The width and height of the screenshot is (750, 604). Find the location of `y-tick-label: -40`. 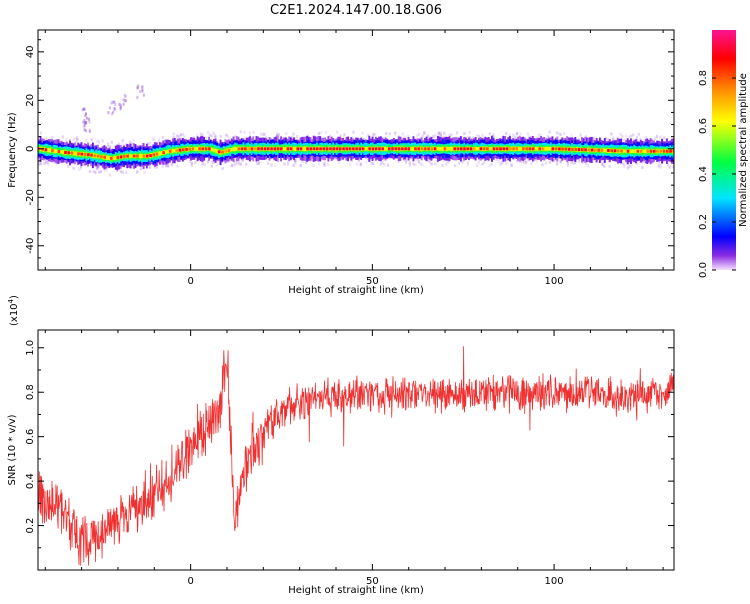

y-tick-label: -40 is located at coordinates (30, 246).